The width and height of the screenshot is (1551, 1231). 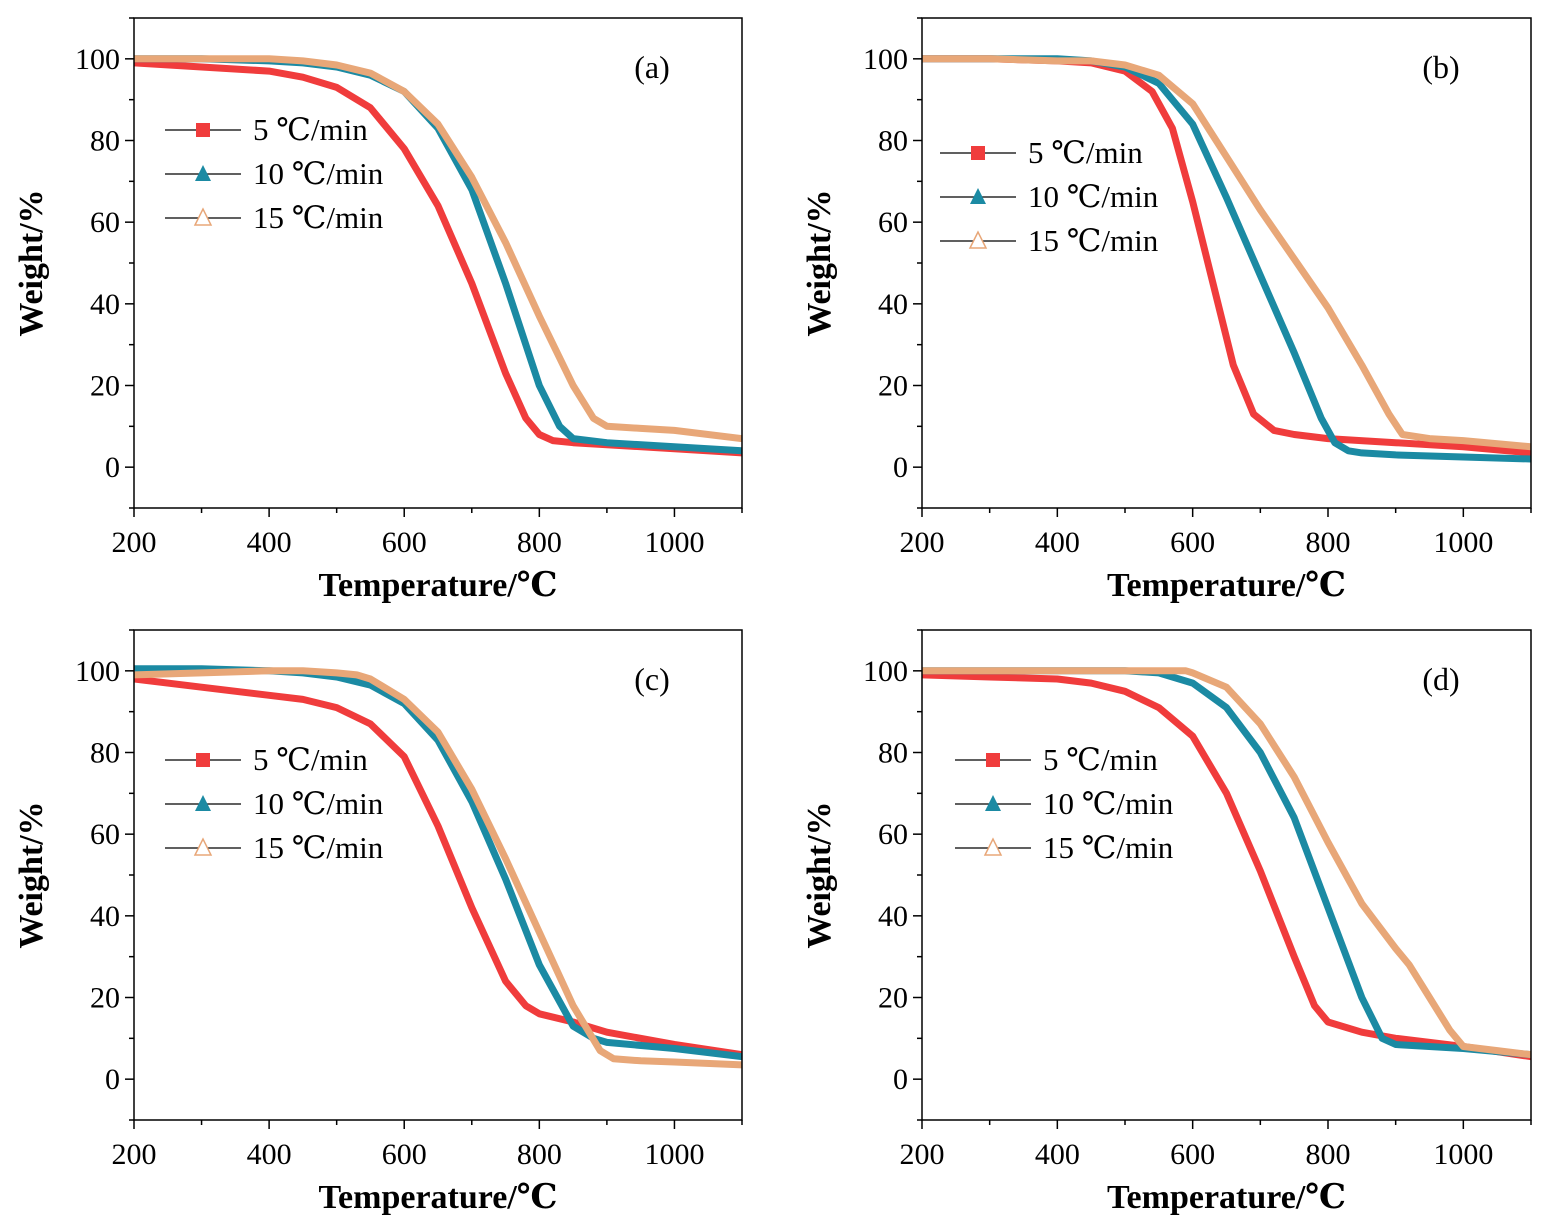 What do you see at coordinates (652, 679) in the screenshot?
I see `panel-label: (c)` at bounding box center [652, 679].